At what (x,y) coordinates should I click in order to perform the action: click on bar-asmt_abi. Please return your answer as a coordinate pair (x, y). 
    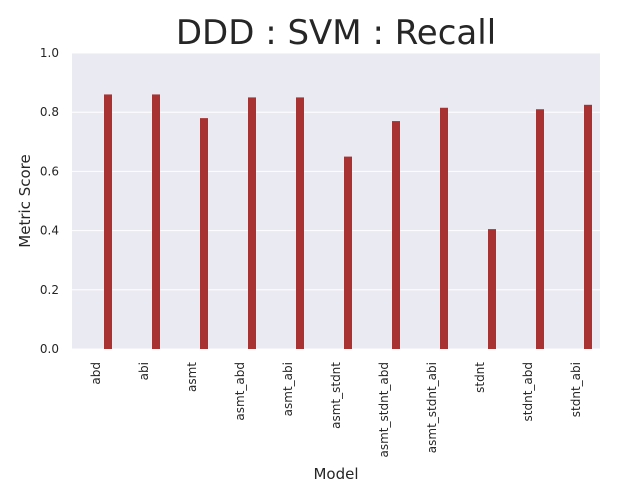
    Looking at the image, I should click on (300, 223).